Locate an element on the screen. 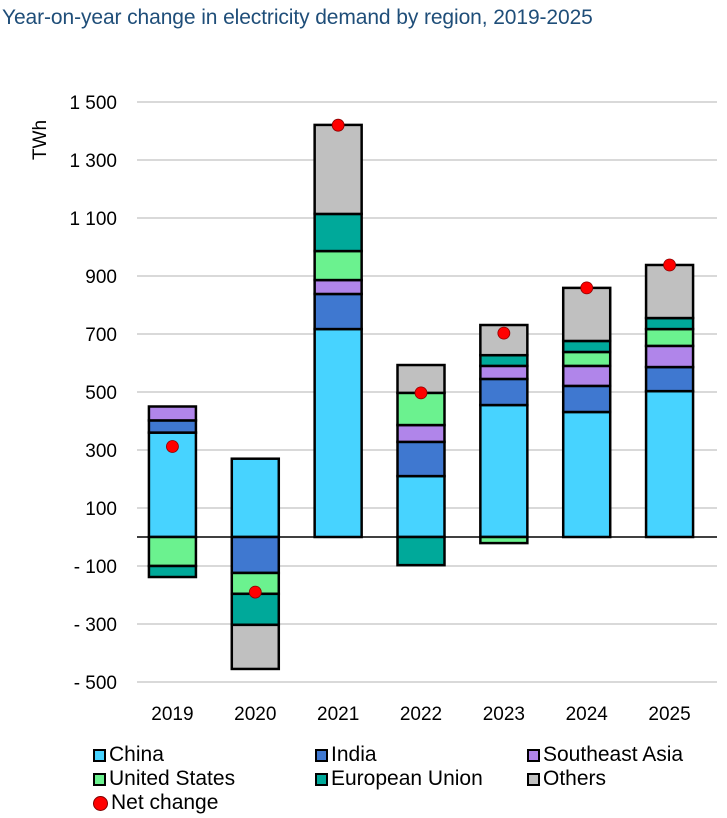 Image resolution: width=727 pixels, height=818 pixels. x-tick-label: 2019 is located at coordinates (172, 714).